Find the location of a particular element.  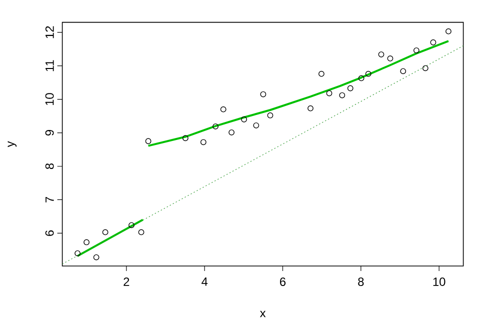

x-tick-label: 6 is located at coordinates (283, 282).